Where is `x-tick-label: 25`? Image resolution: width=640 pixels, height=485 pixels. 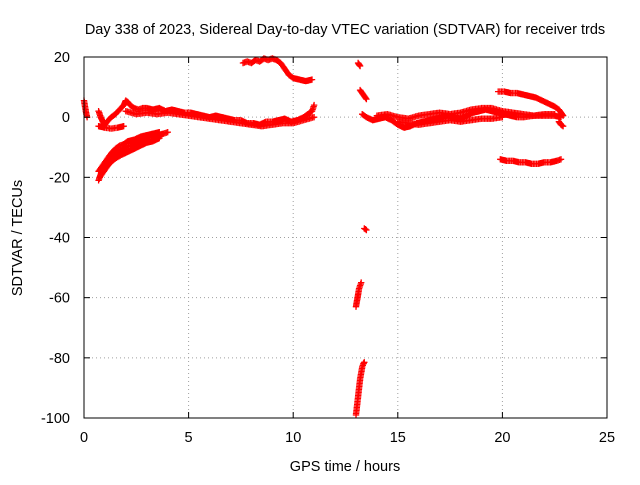
x-tick-label: 25 is located at coordinates (607, 438).